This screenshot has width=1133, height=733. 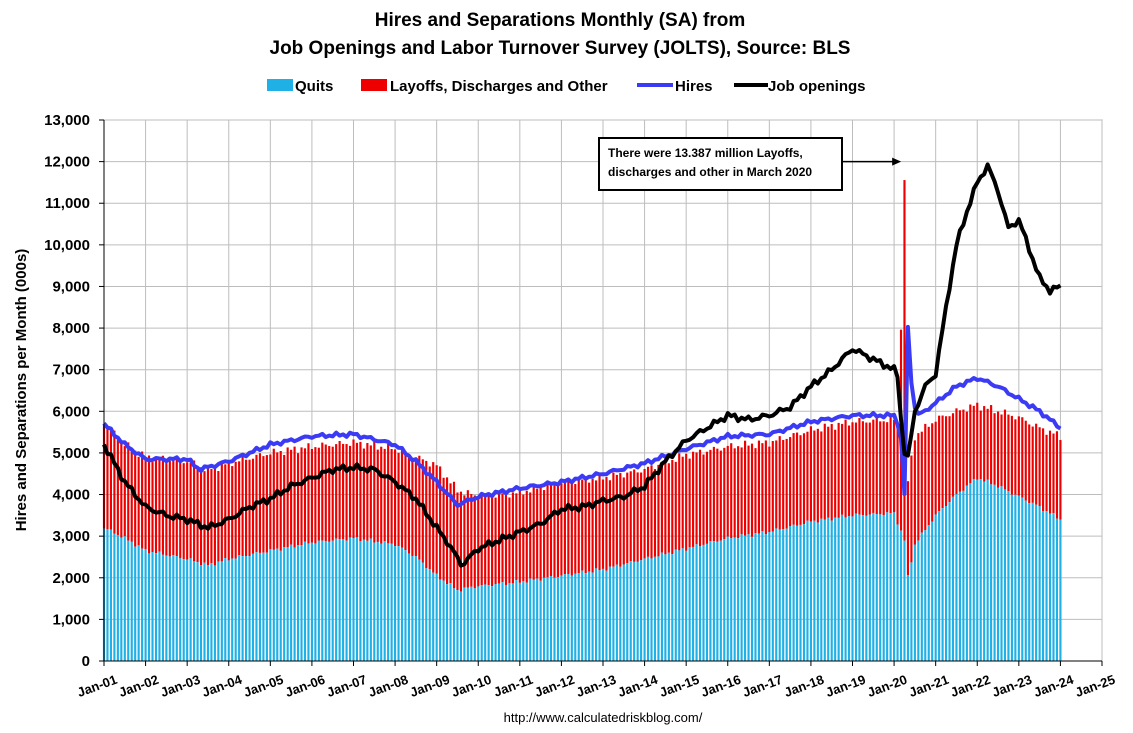 What do you see at coordinates (388, 686) in the screenshot?
I see `x-tick-label: Jan-08` at bounding box center [388, 686].